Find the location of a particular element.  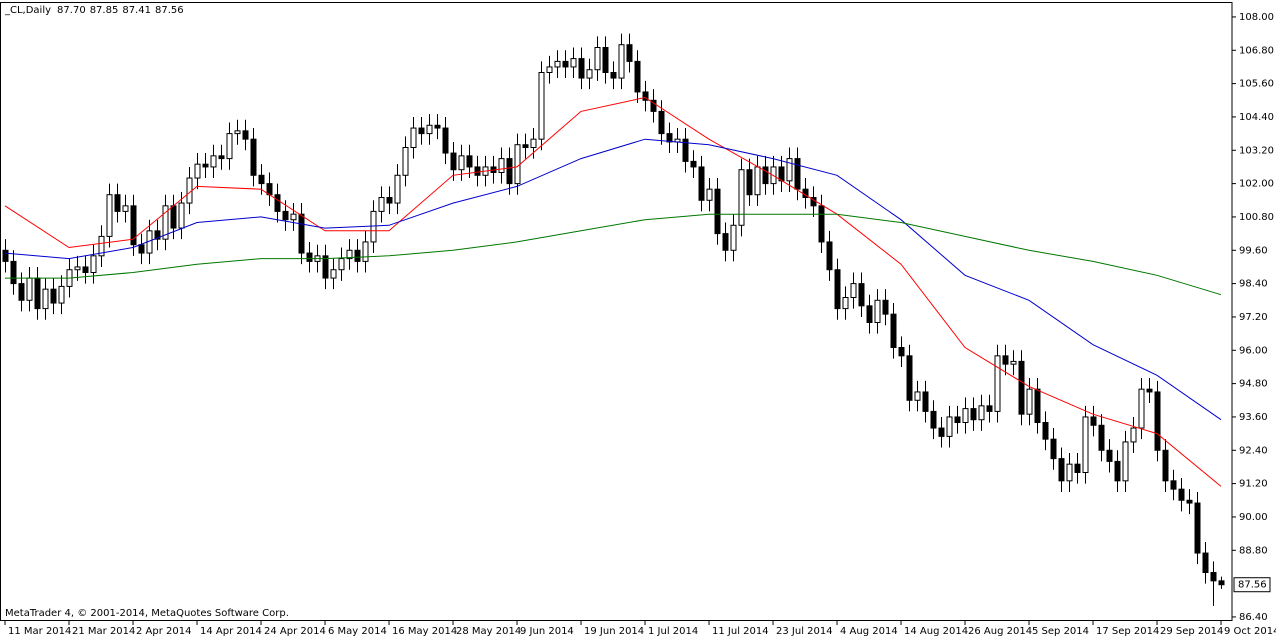

x-tick-label: 29 Sep 2014 is located at coordinates (1191, 631).